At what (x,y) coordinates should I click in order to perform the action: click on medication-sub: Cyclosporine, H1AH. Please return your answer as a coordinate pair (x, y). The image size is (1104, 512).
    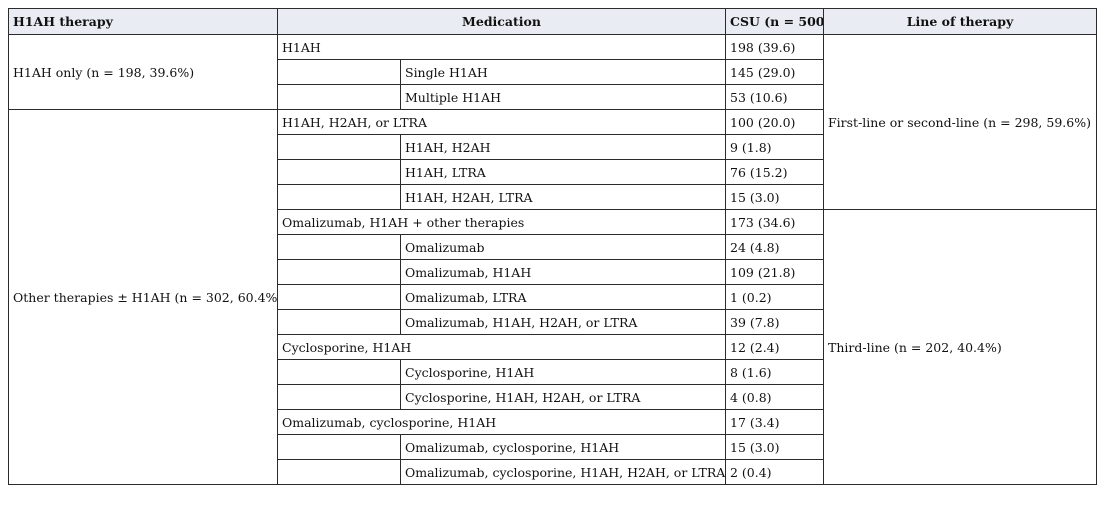
    Looking at the image, I should click on (563, 372).